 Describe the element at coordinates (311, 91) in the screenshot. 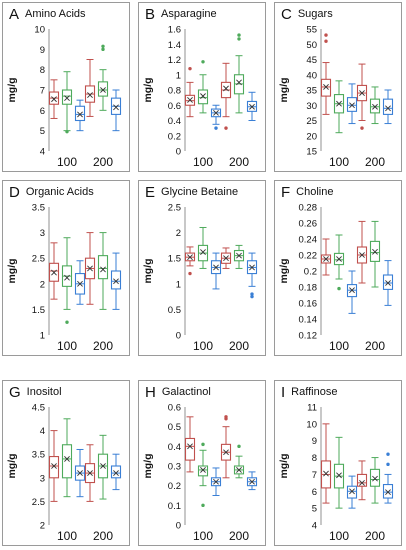

I see `y-tick-label: 35` at that location.